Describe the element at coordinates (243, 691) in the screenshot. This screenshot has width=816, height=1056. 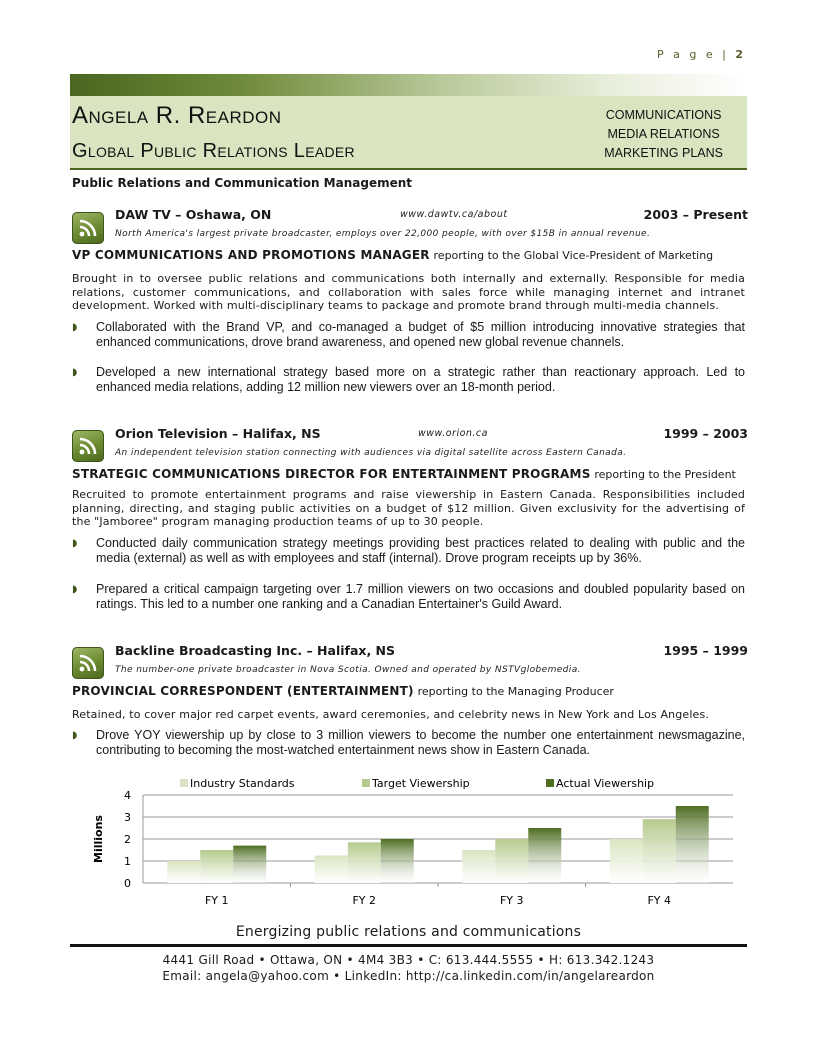
I see `job-title: PROVINCIAL CORRESPONDENT (ENTERTAINMENT)` at that location.